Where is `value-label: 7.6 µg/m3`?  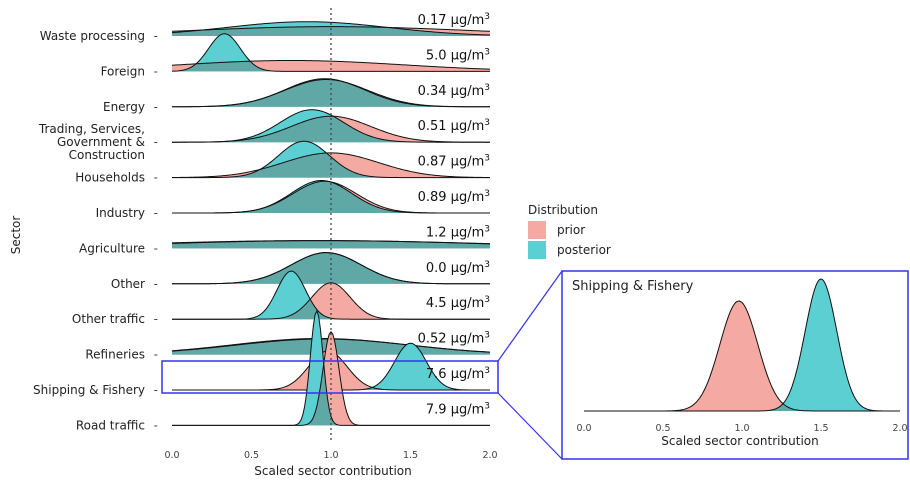
value-label: 7.6 µg/m3 is located at coordinates (458, 374).